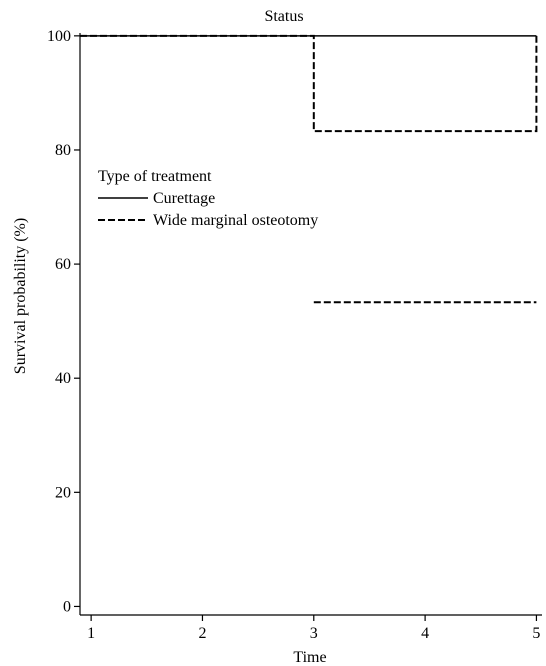 Image resolution: width=546 pixels, height=666 pixels. Describe the element at coordinates (63, 150) in the screenshot. I see `y-tick-label-80: 80` at that location.